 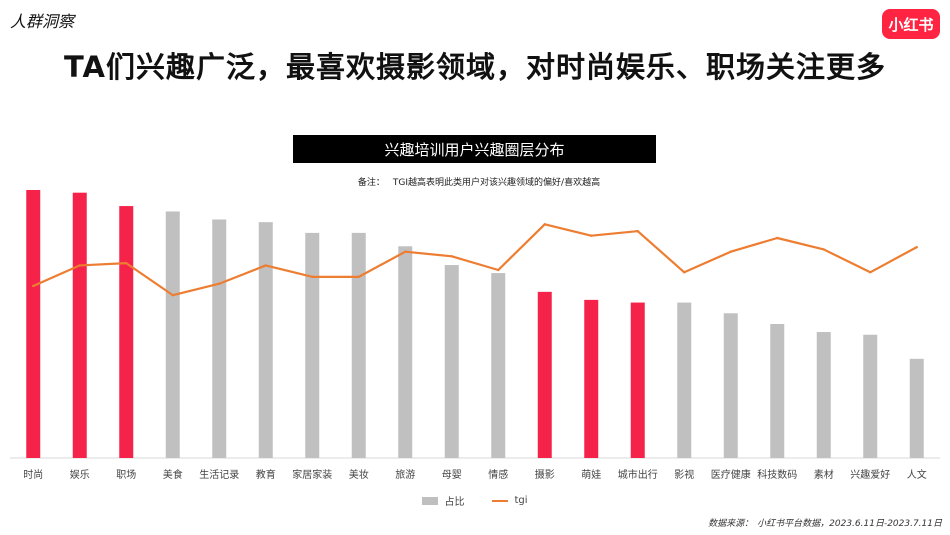 What do you see at coordinates (731, 524) in the screenshot?
I see `source-label: 数据来源：` at bounding box center [731, 524].